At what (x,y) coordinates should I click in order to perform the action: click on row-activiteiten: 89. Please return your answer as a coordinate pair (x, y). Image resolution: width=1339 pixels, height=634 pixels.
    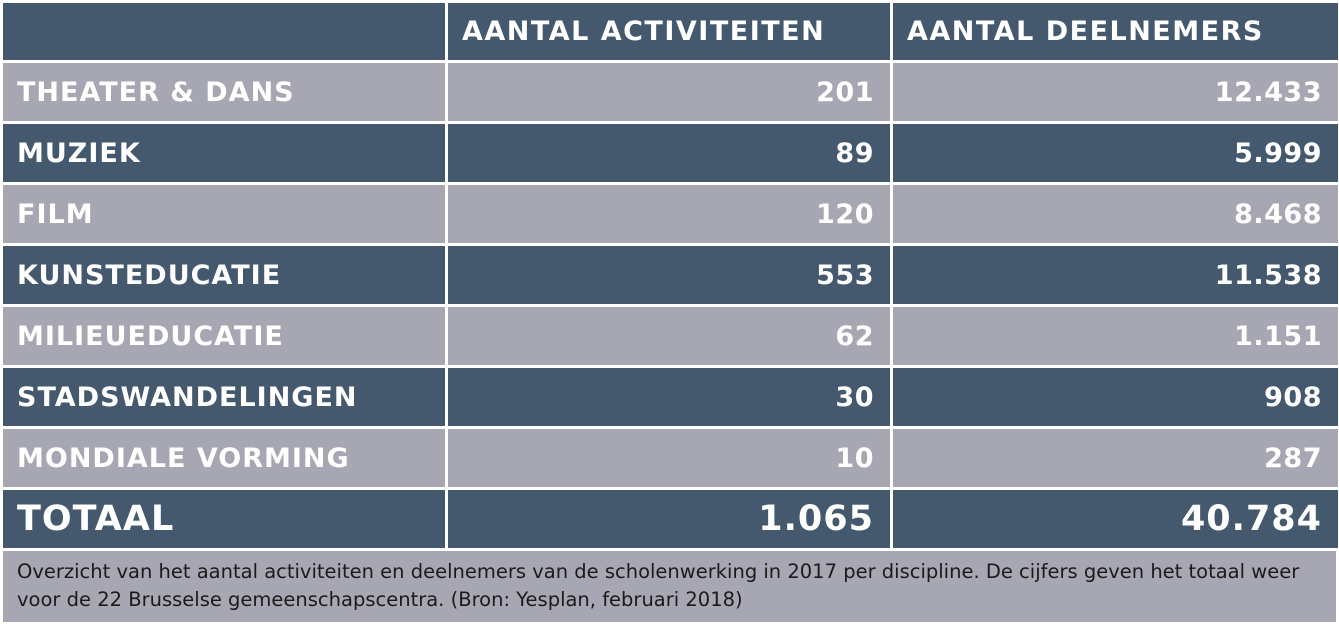
    Looking at the image, I should click on (669, 153).